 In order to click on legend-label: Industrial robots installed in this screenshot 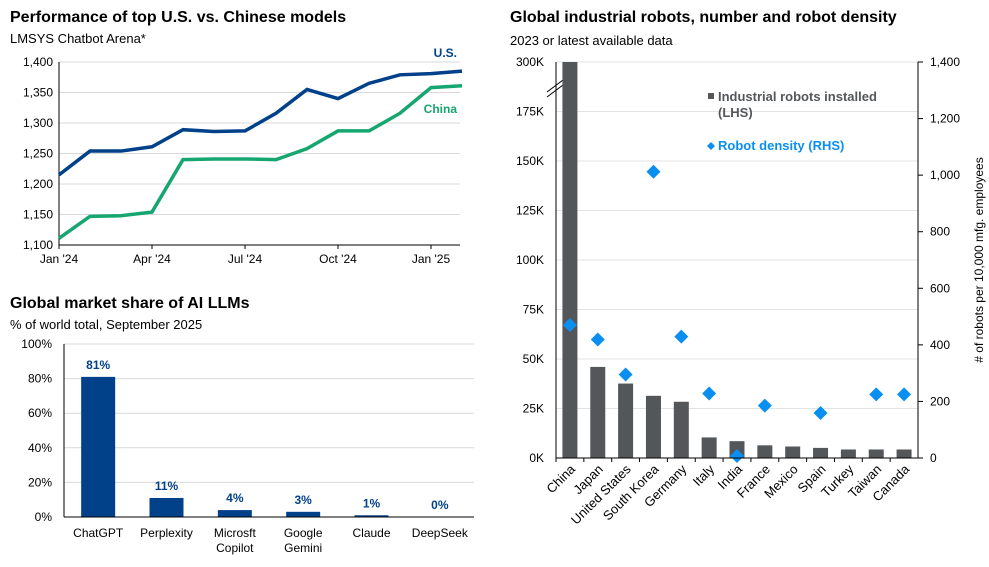, I will do `click(797, 96)`.